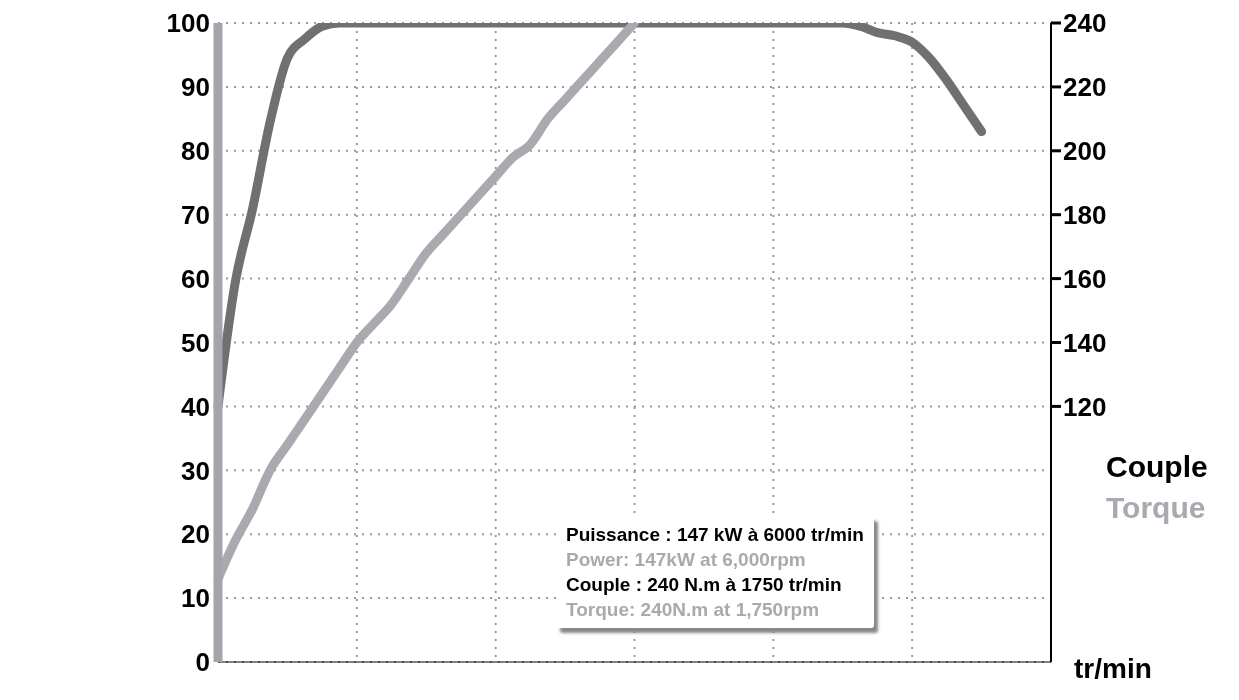 Image resolution: width=1239 pixels, height=700 pixels. I want to click on y2-tick-label: 240, so click(1085, 23).